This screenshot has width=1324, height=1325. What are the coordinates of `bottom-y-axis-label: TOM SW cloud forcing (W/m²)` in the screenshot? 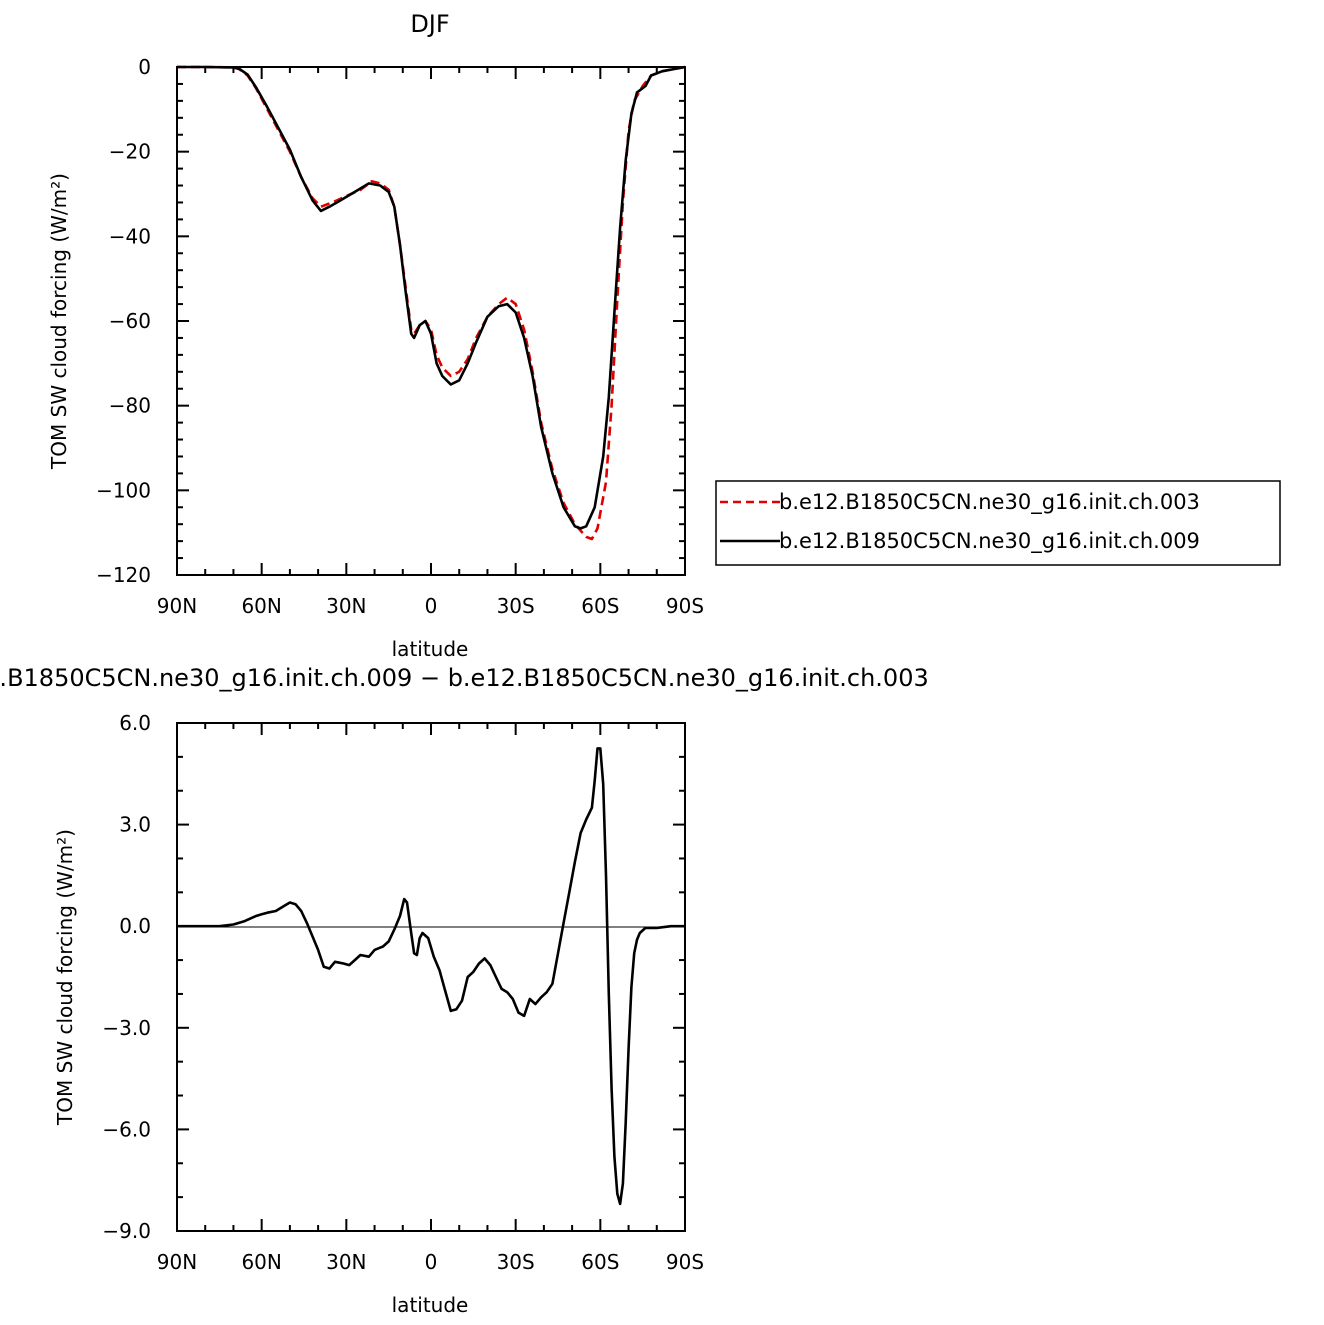 It's located at (65, 977).